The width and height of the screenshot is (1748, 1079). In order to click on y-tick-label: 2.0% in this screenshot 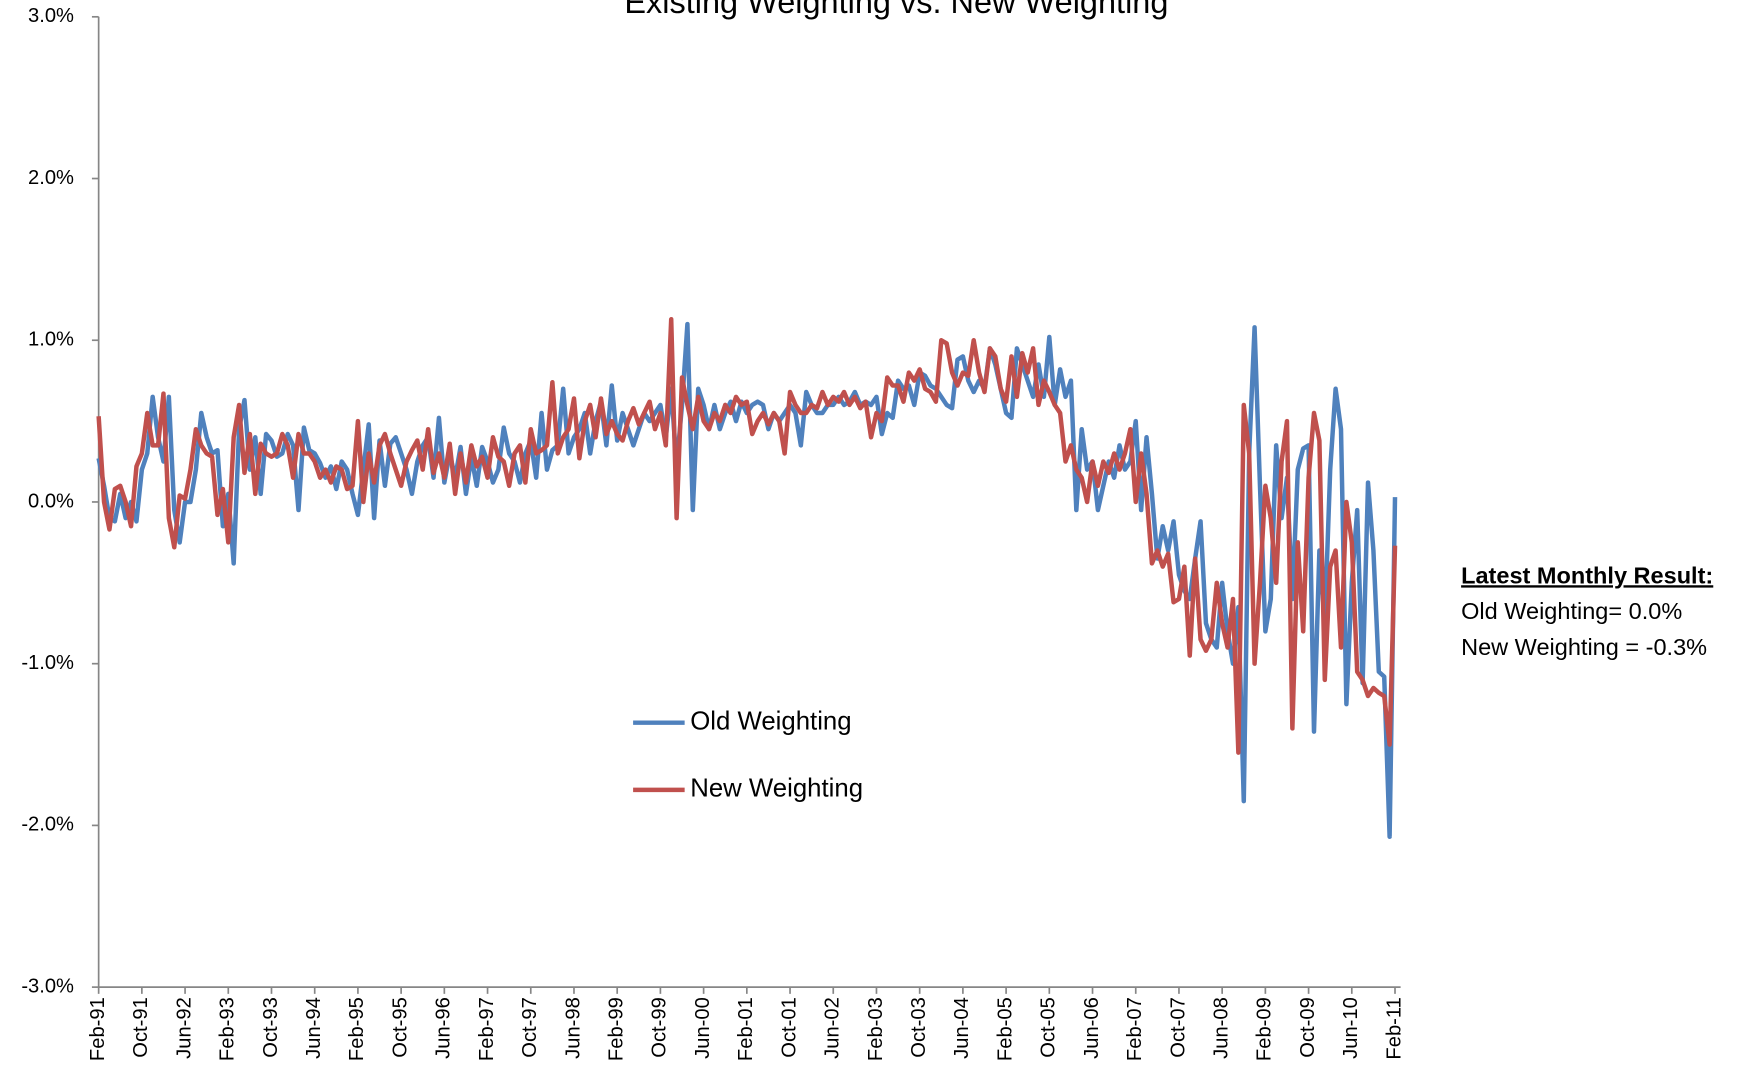, I will do `click(51, 178)`.